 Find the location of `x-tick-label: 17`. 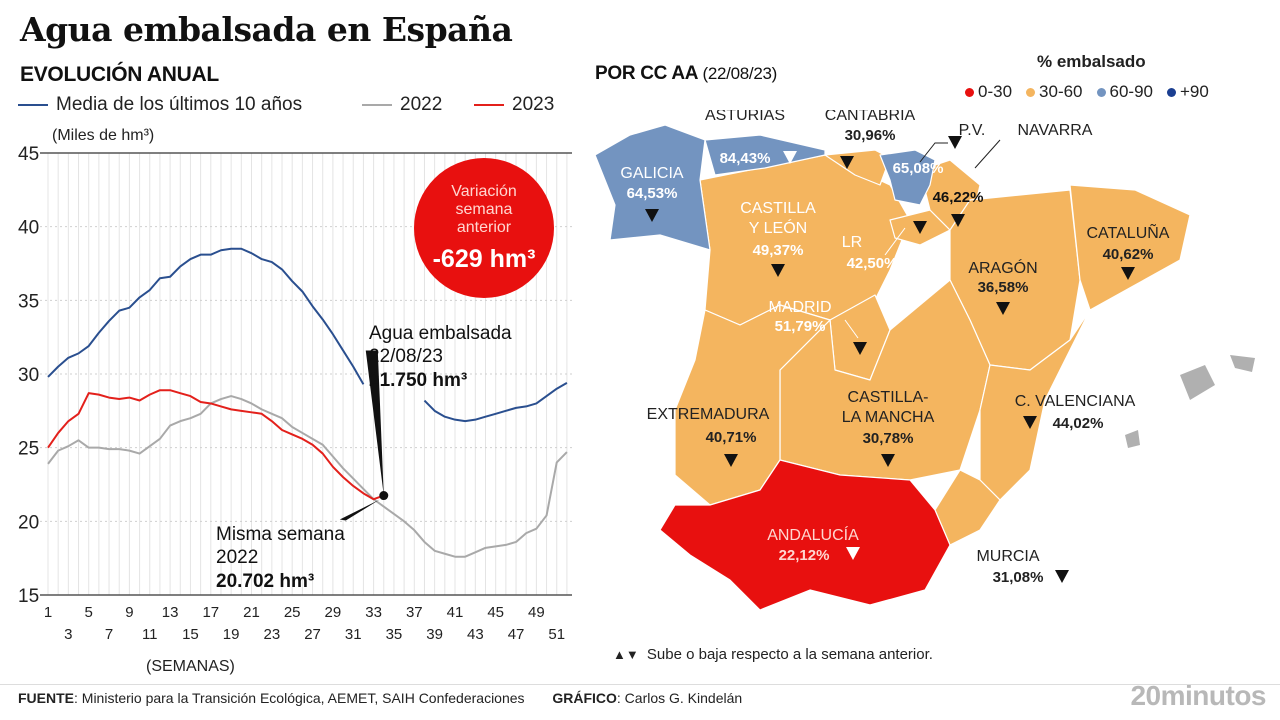

x-tick-label: 17 is located at coordinates (210, 612).